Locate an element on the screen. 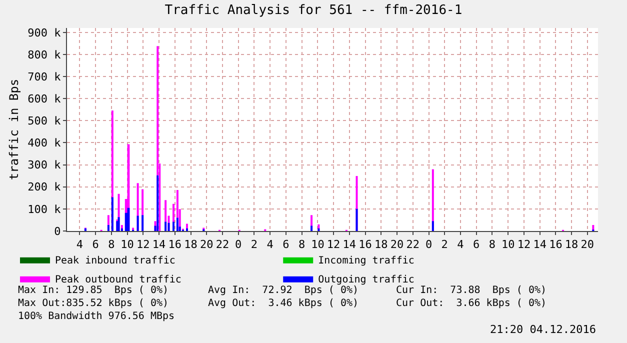 The height and width of the screenshot is (343, 627). y-tick-label: 900 k is located at coordinates (45, 33).